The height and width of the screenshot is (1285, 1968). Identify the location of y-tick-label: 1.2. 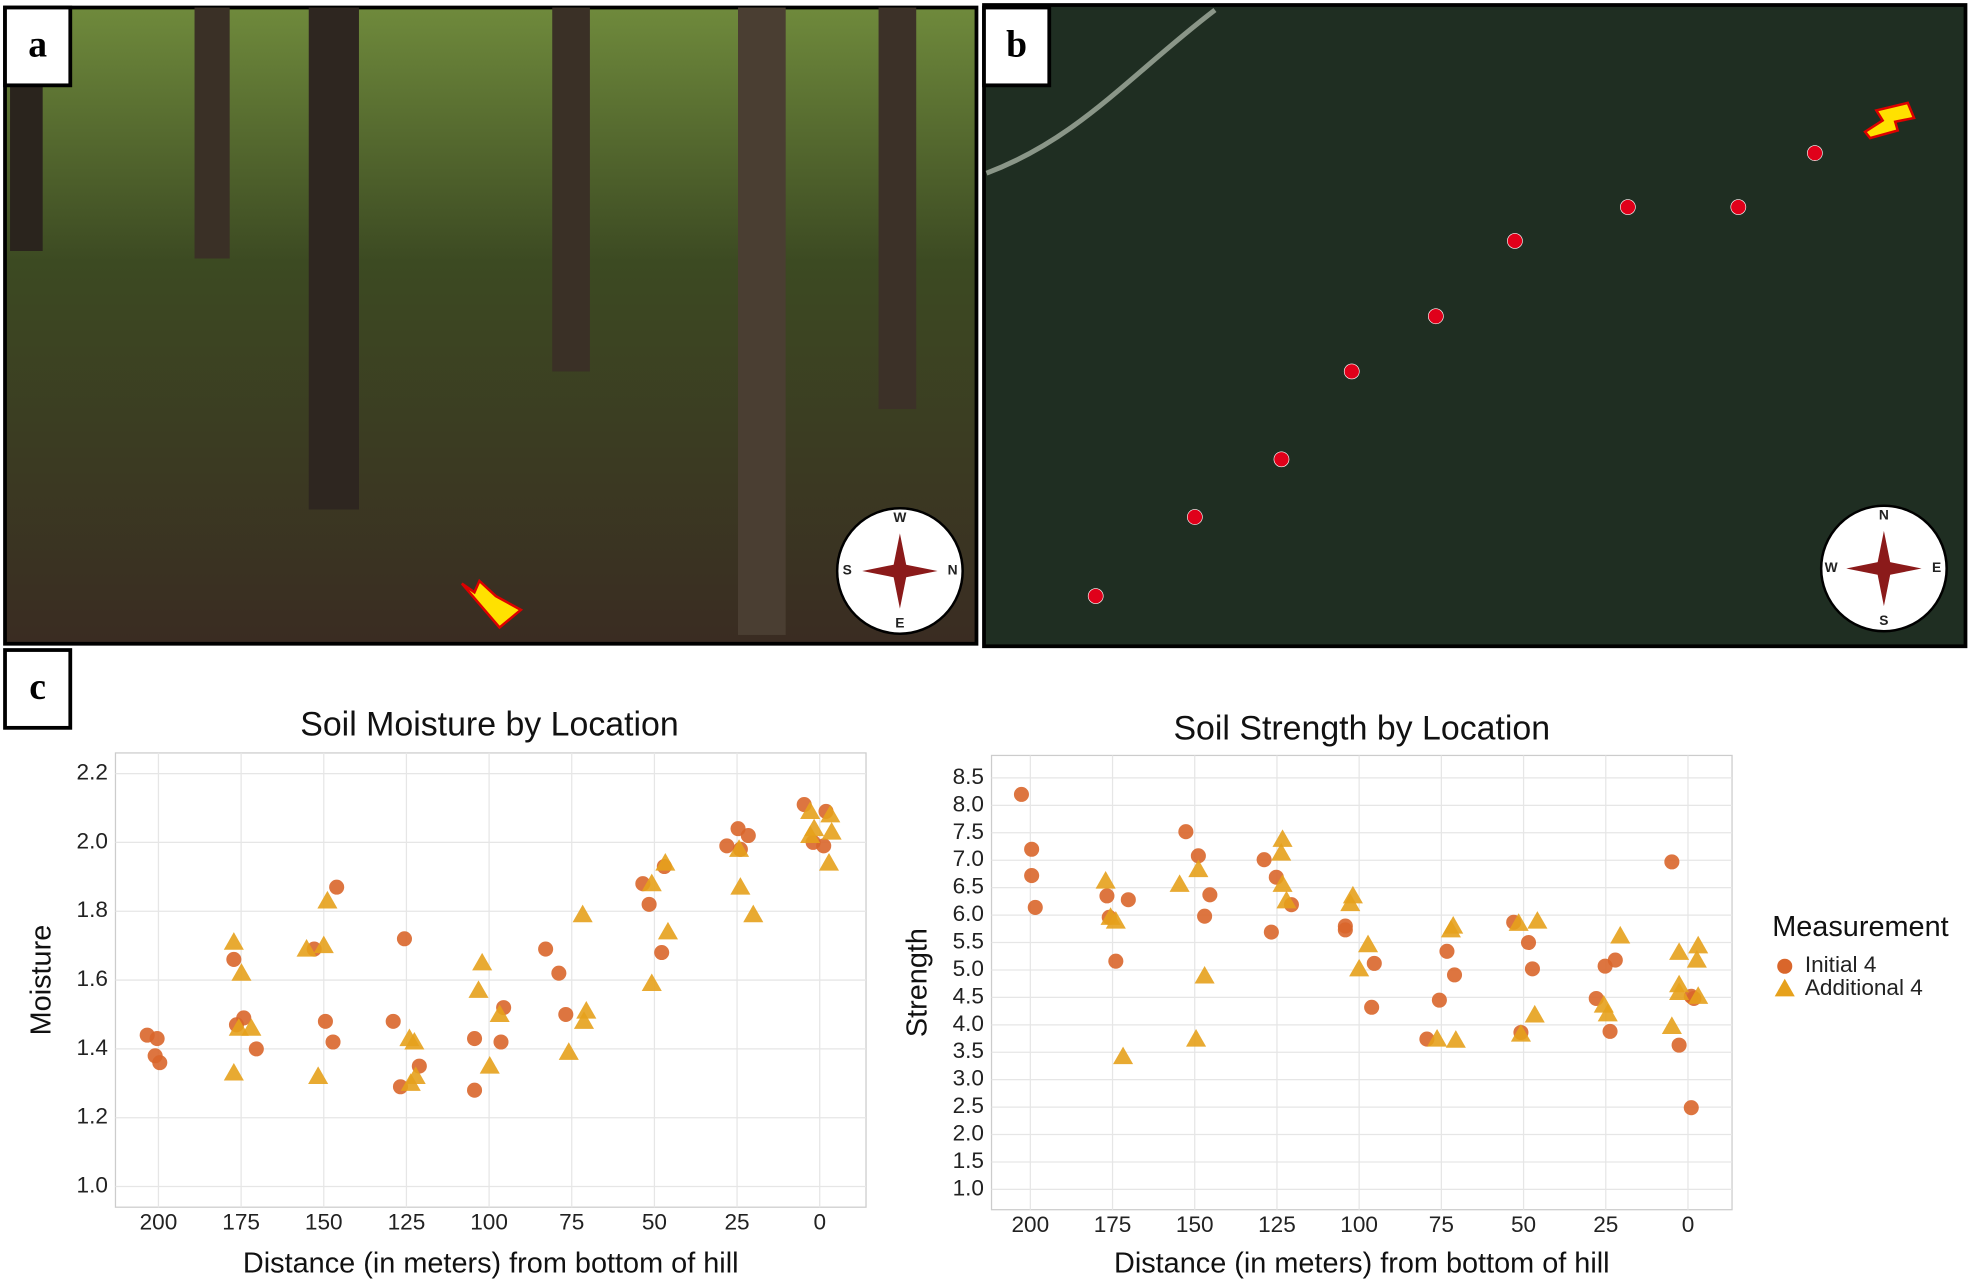
(92, 1116).